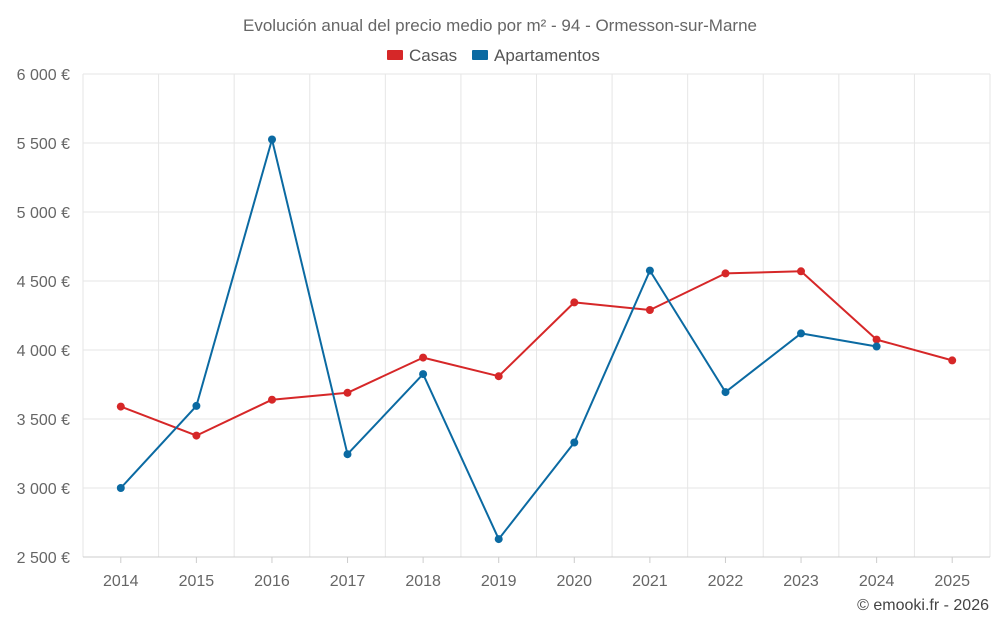 The image size is (1000, 625). I want to click on data-point-apartamentos-2023, so click(801, 333).